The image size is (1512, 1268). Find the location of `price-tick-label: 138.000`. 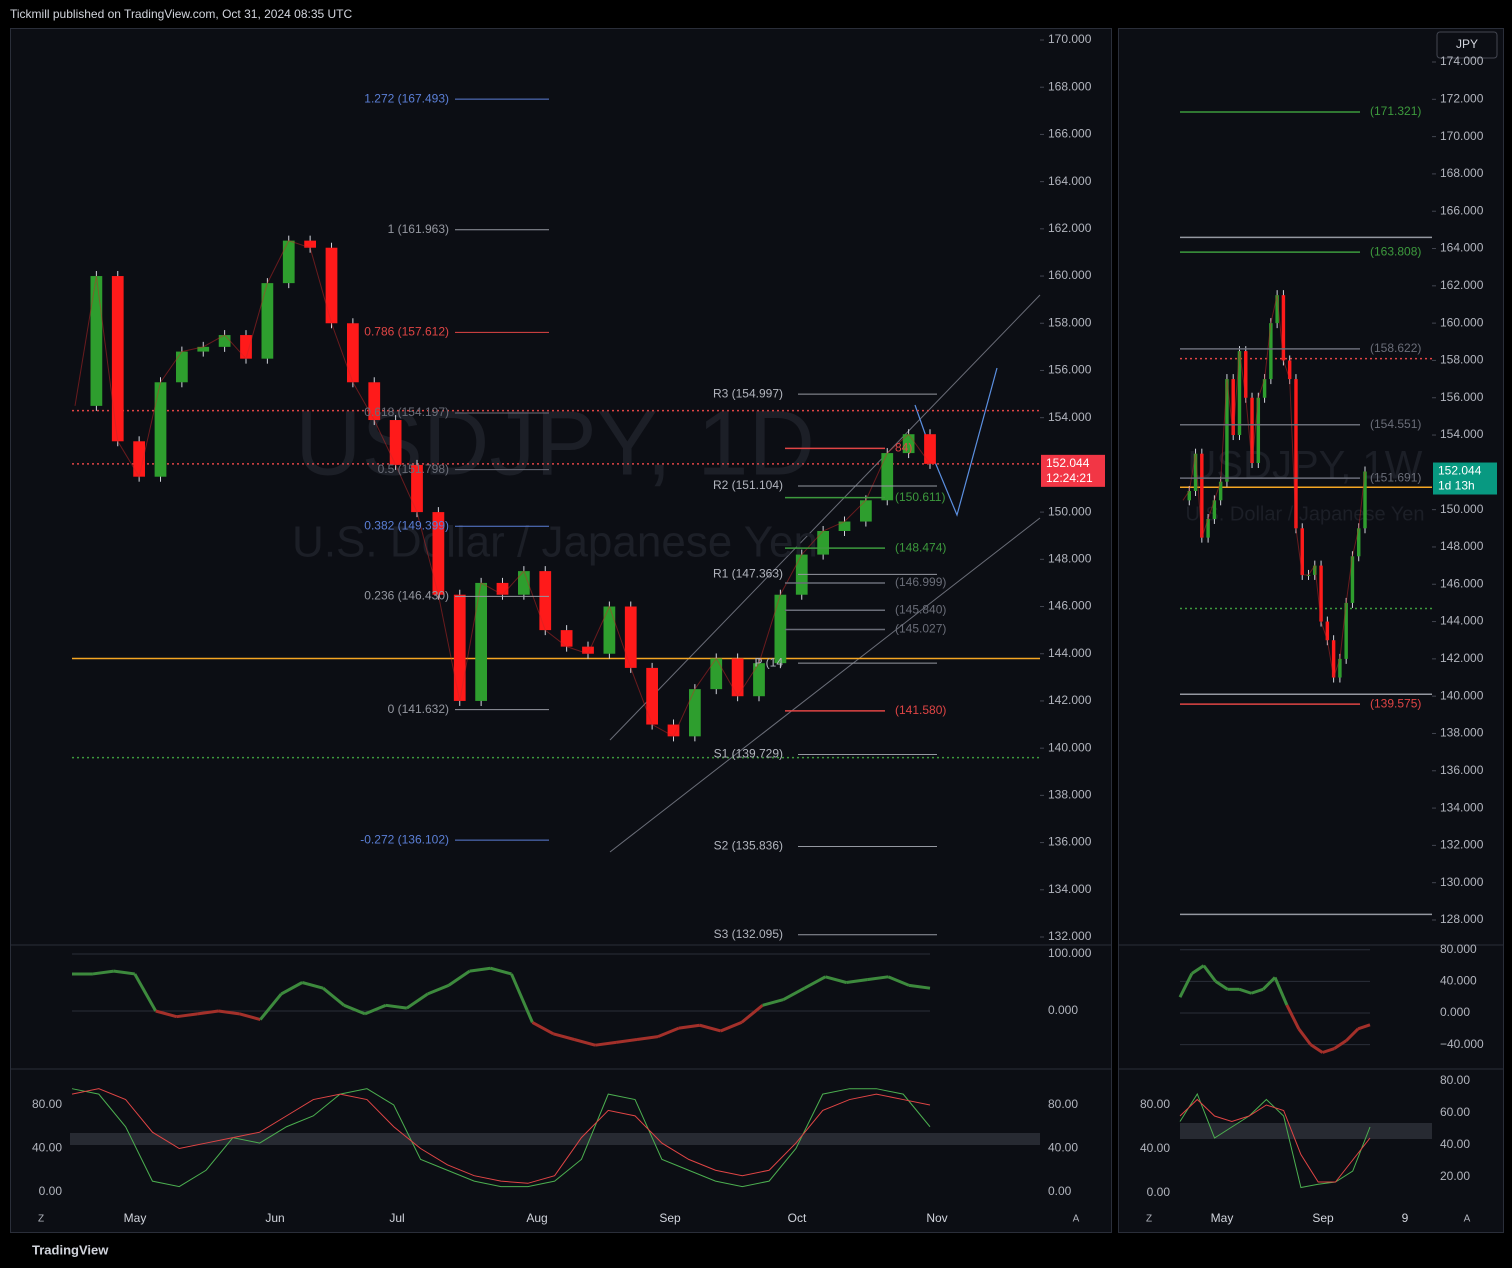

price-tick-label: 138.000 is located at coordinates (1462, 733).